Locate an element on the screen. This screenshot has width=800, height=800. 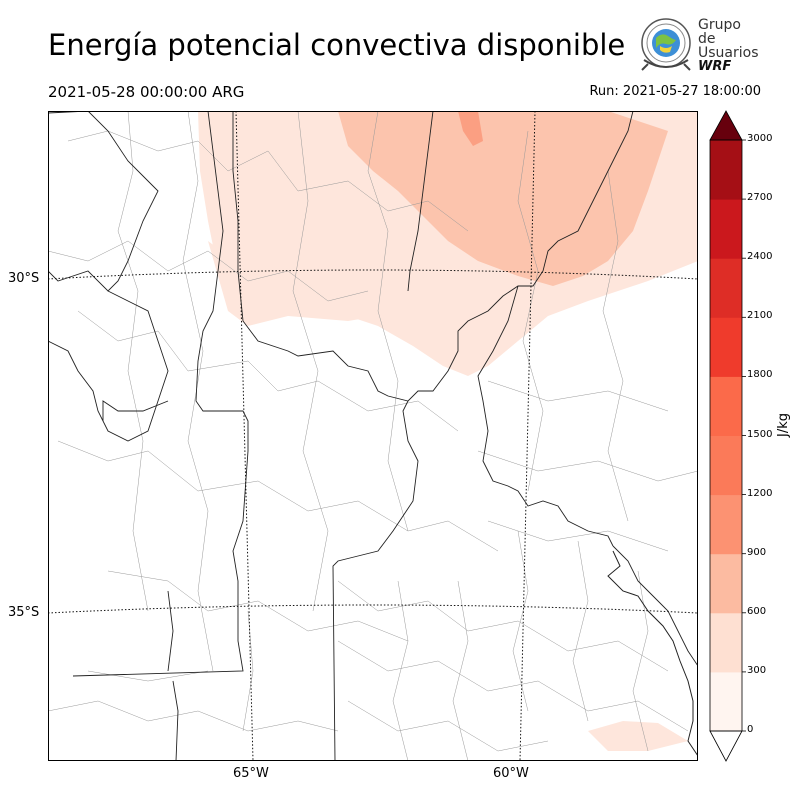
logo-line2: Usuarios is located at coordinates (728, 53).